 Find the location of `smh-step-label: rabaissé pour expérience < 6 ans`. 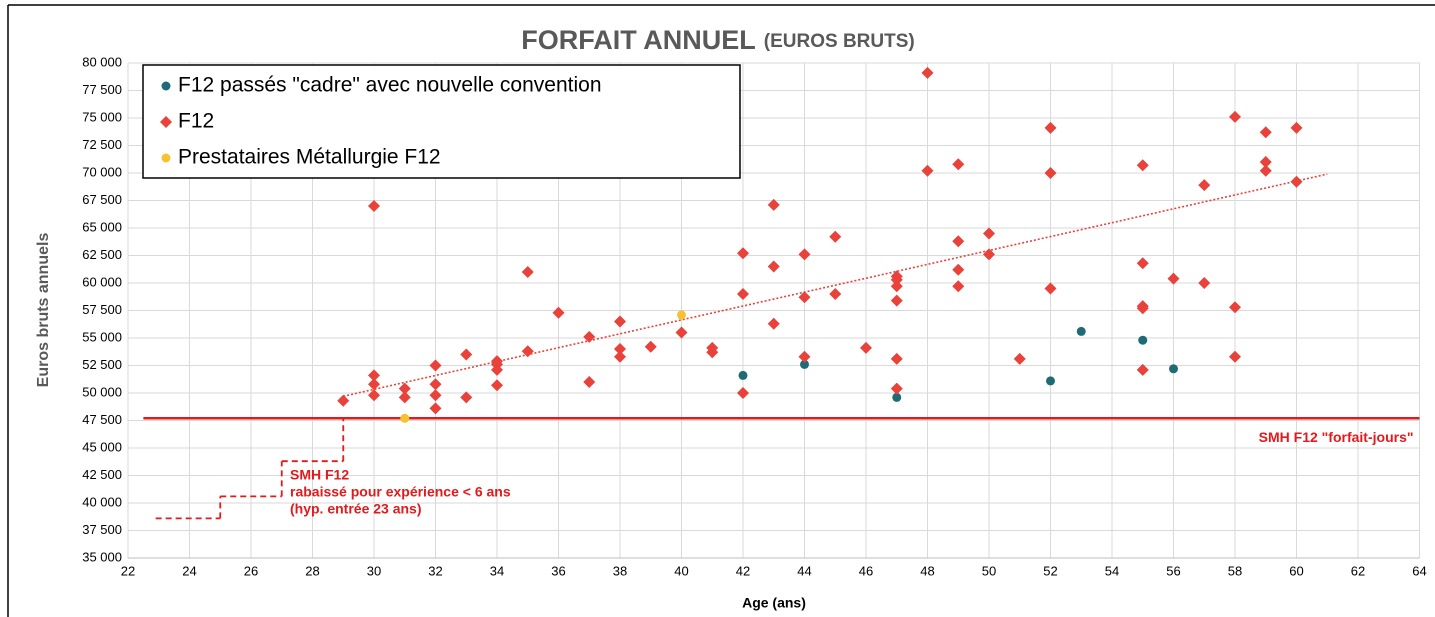

smh-step-label: rabaissé pour expérience < 6 ans is located at coordinates (400, 492).